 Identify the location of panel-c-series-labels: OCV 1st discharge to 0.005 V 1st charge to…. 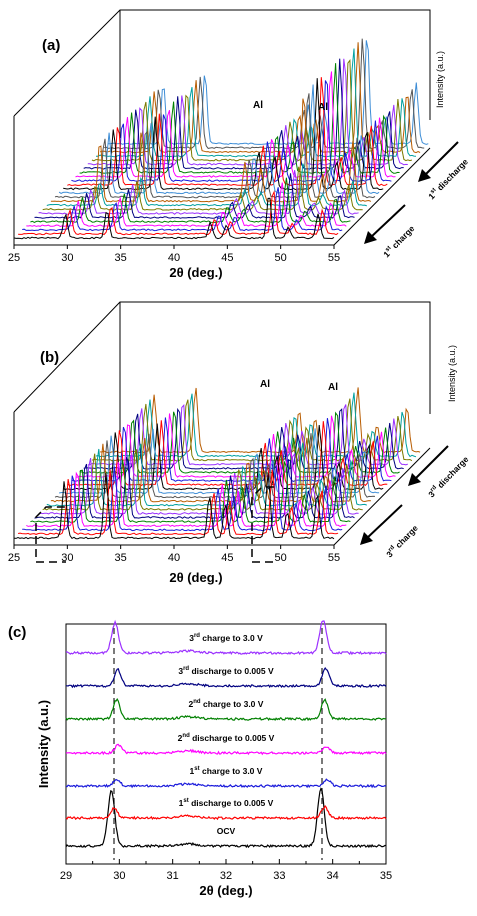
(226, 734).